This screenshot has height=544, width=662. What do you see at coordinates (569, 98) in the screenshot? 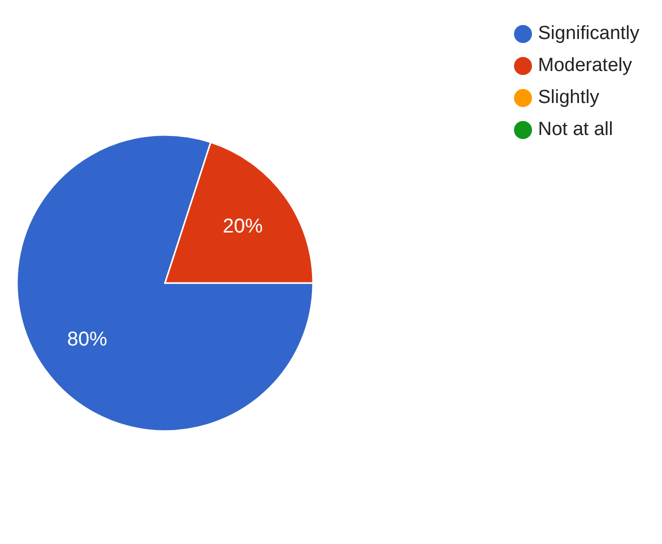
I see `legend-label: Slightly` at bounding box center [569, 98].